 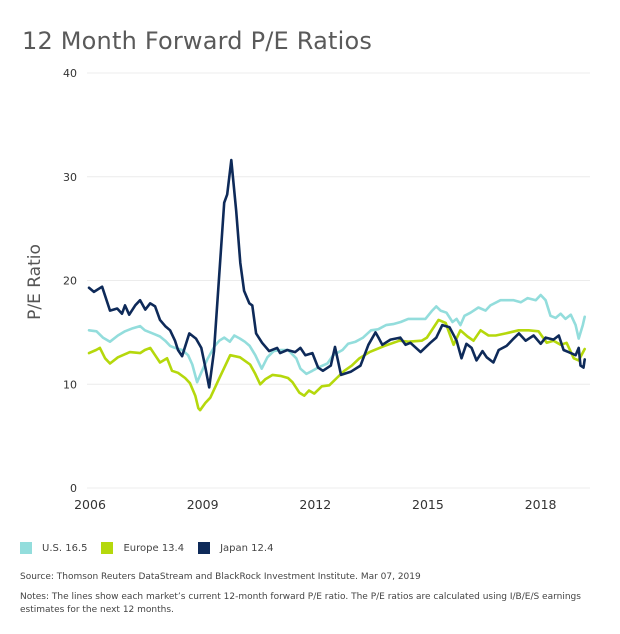 I want to click on y-tick-label: 10, so click(x=70, y=384).